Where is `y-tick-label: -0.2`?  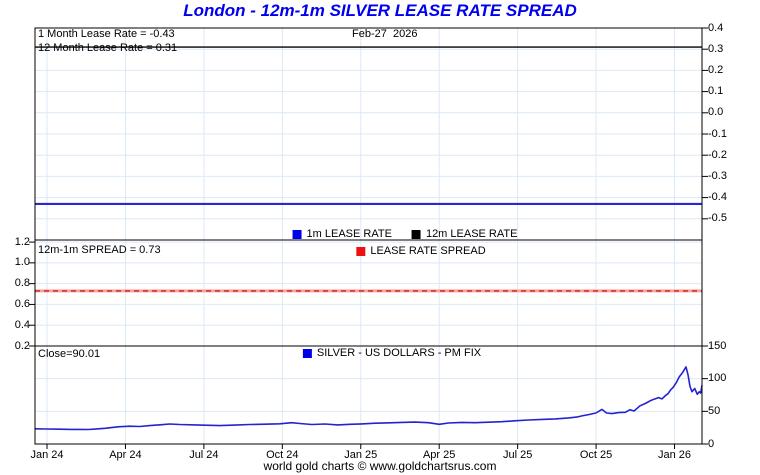
y-tick-label: -0.2 is located at coordinates (717, 154).